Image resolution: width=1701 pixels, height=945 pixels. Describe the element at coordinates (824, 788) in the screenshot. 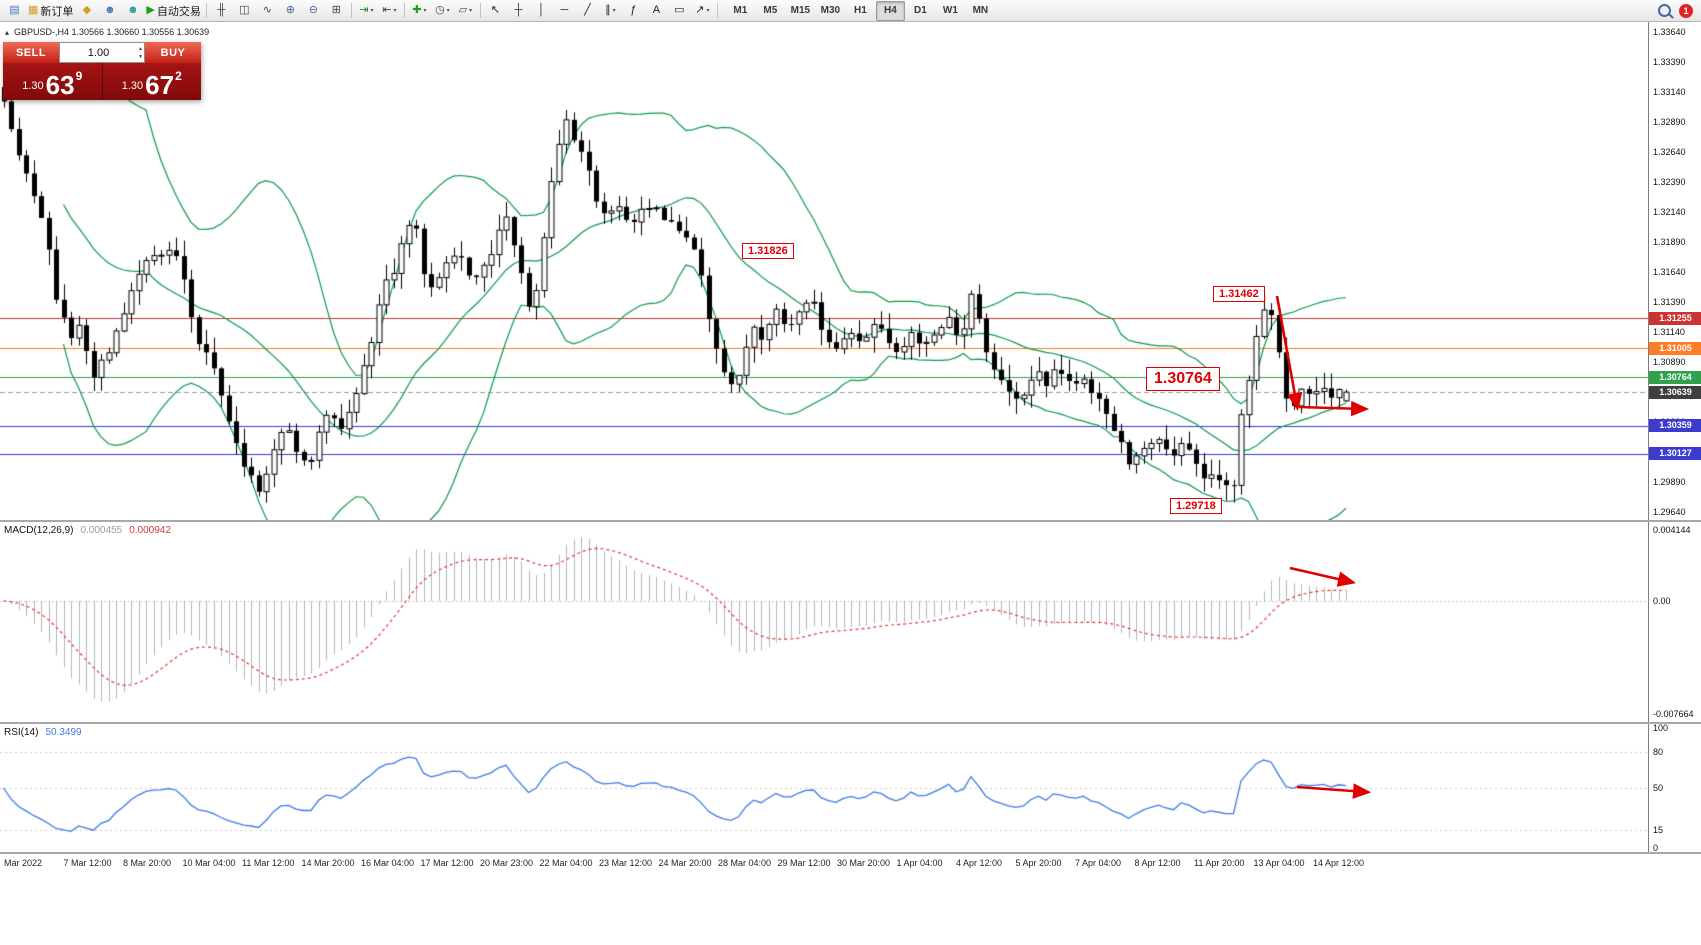

I see `rsi-canvas` at that location.